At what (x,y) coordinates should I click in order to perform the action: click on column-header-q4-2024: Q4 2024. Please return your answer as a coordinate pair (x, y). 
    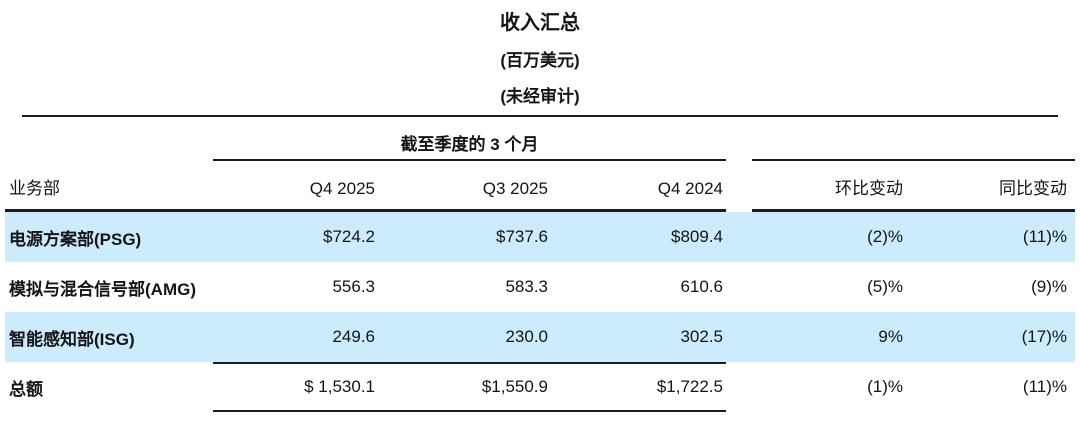
    Looking at the image, I should click on (638, 186).